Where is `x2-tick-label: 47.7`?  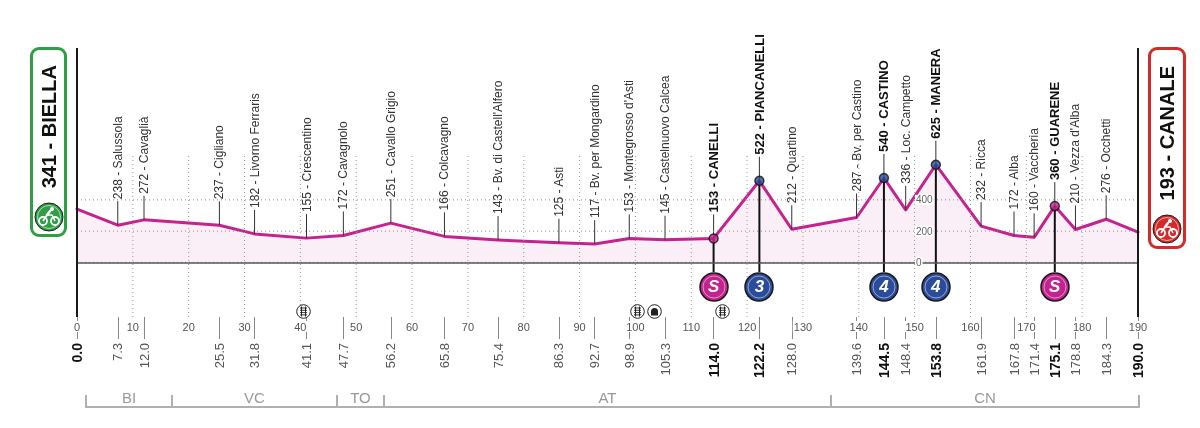 x2-tick-label: 47.7 is located at coordinates (343, 356).